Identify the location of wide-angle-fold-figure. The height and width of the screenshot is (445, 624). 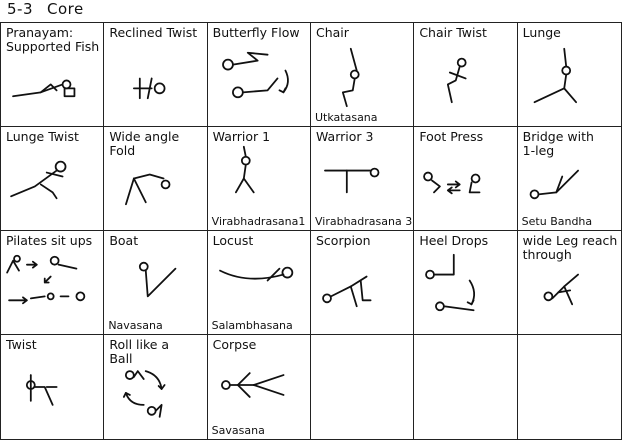
(148, 189).